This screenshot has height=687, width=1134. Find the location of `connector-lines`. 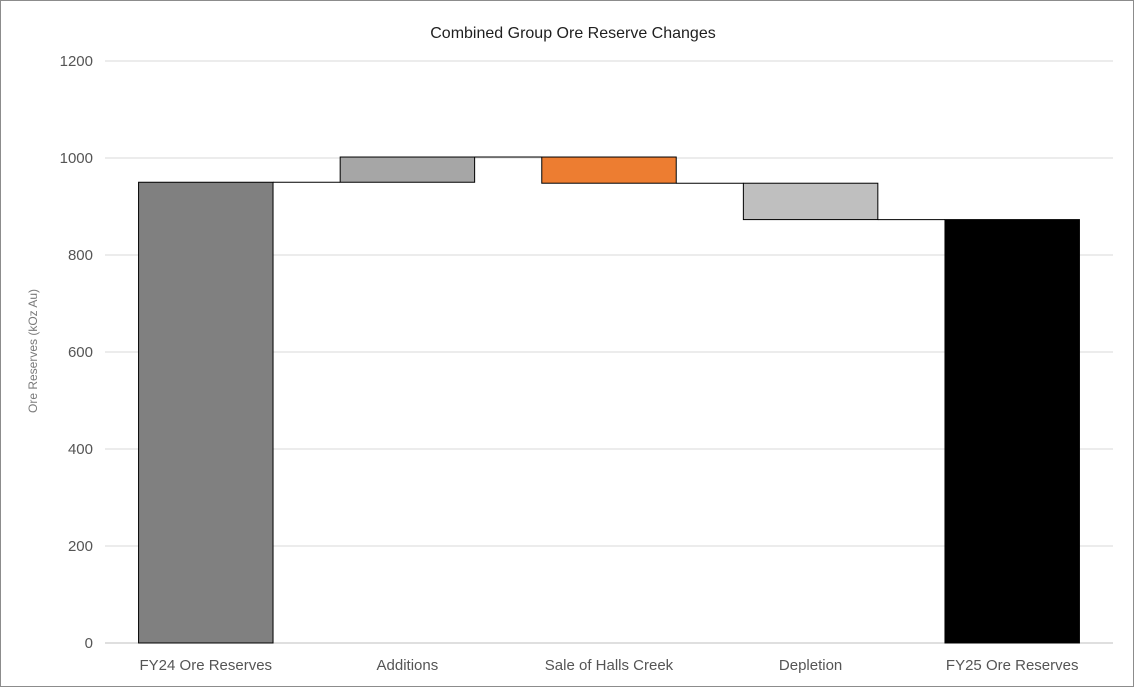

connector-lines is located at coordinates (609, 188).